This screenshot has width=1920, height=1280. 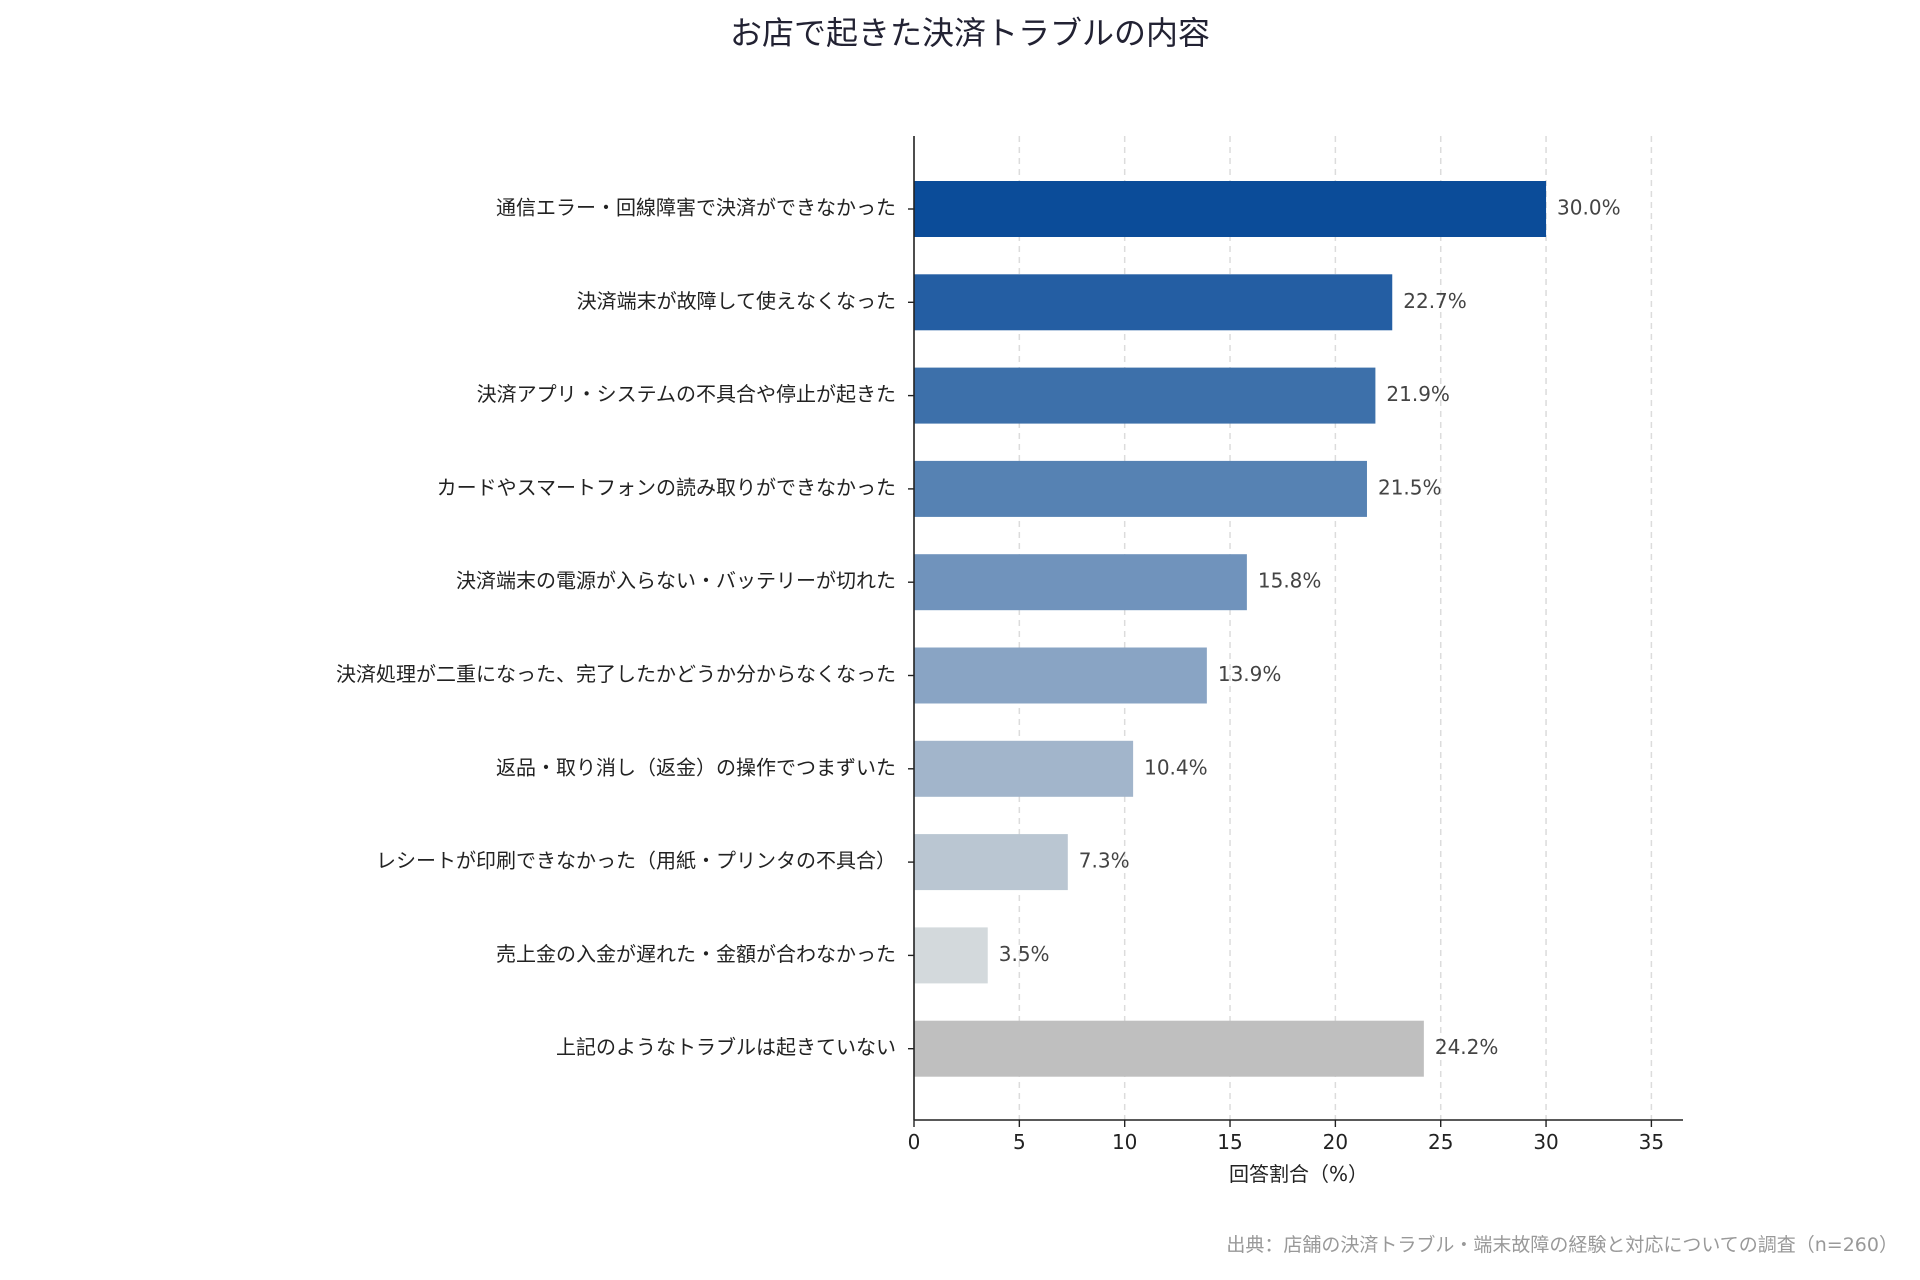 I want to click on x-tick-label-0: 0, so click(x=914, y=1142).